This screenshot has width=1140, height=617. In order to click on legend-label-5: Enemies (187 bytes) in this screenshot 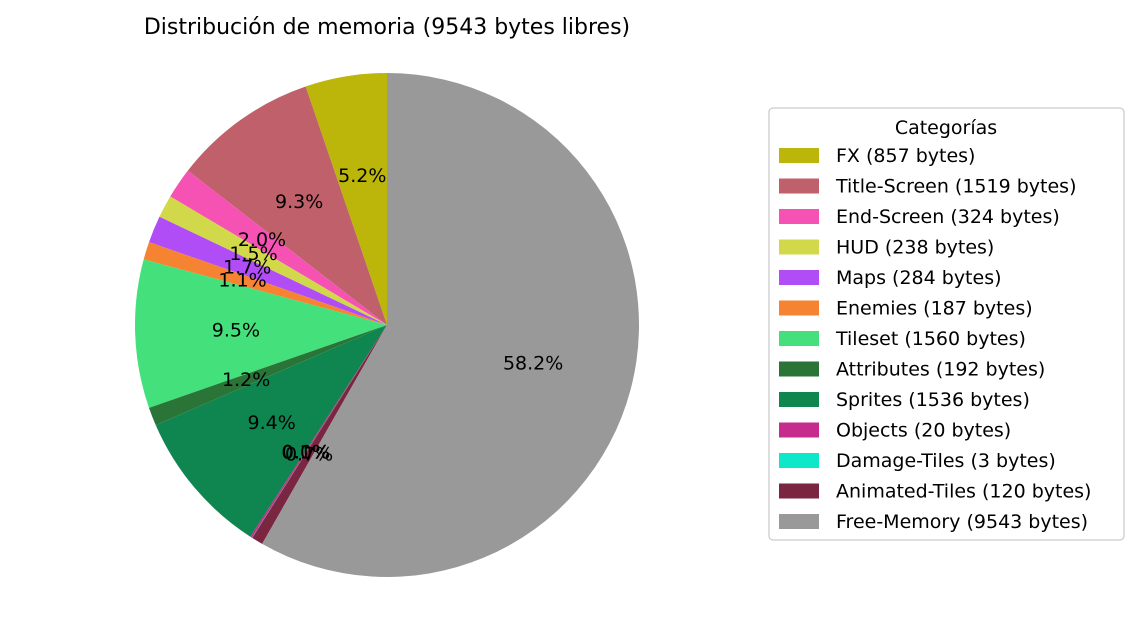, I will do `click(934, 309)`.